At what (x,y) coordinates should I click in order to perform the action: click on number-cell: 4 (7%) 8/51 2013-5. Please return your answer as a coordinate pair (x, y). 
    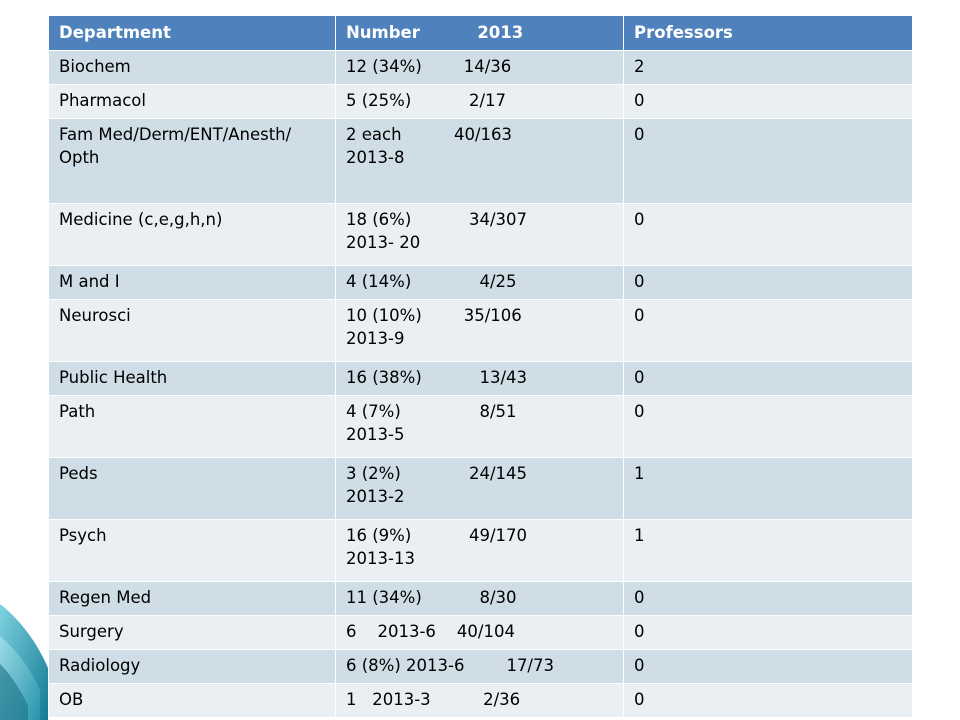
    Looking at the image, I should click on (479, 426).